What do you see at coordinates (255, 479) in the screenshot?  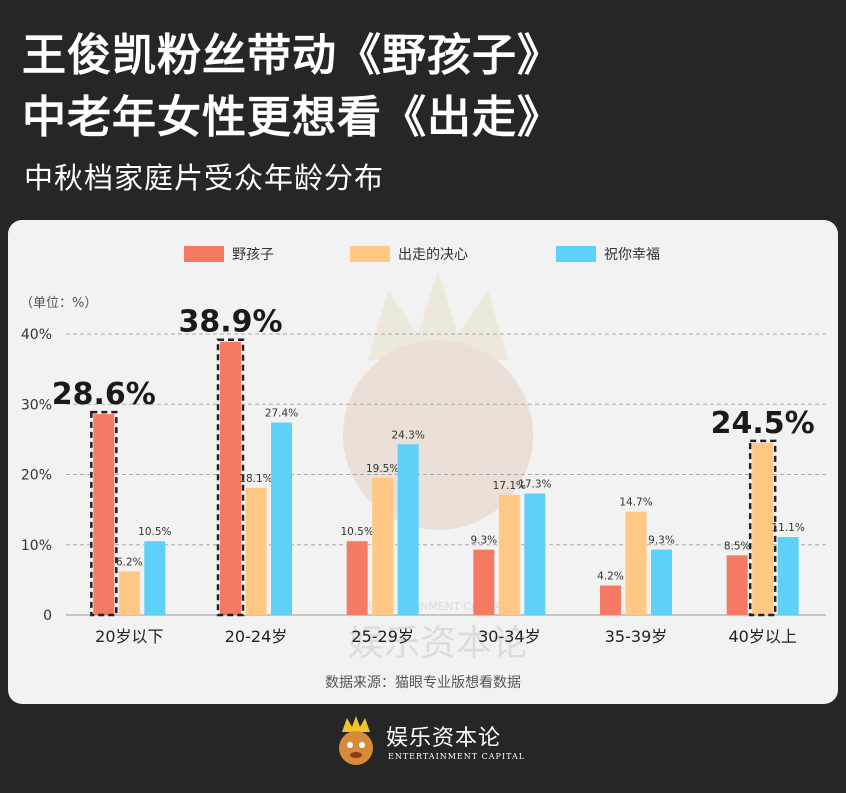 I see `data-label: 18.1%` at bounding box center [255, 479].